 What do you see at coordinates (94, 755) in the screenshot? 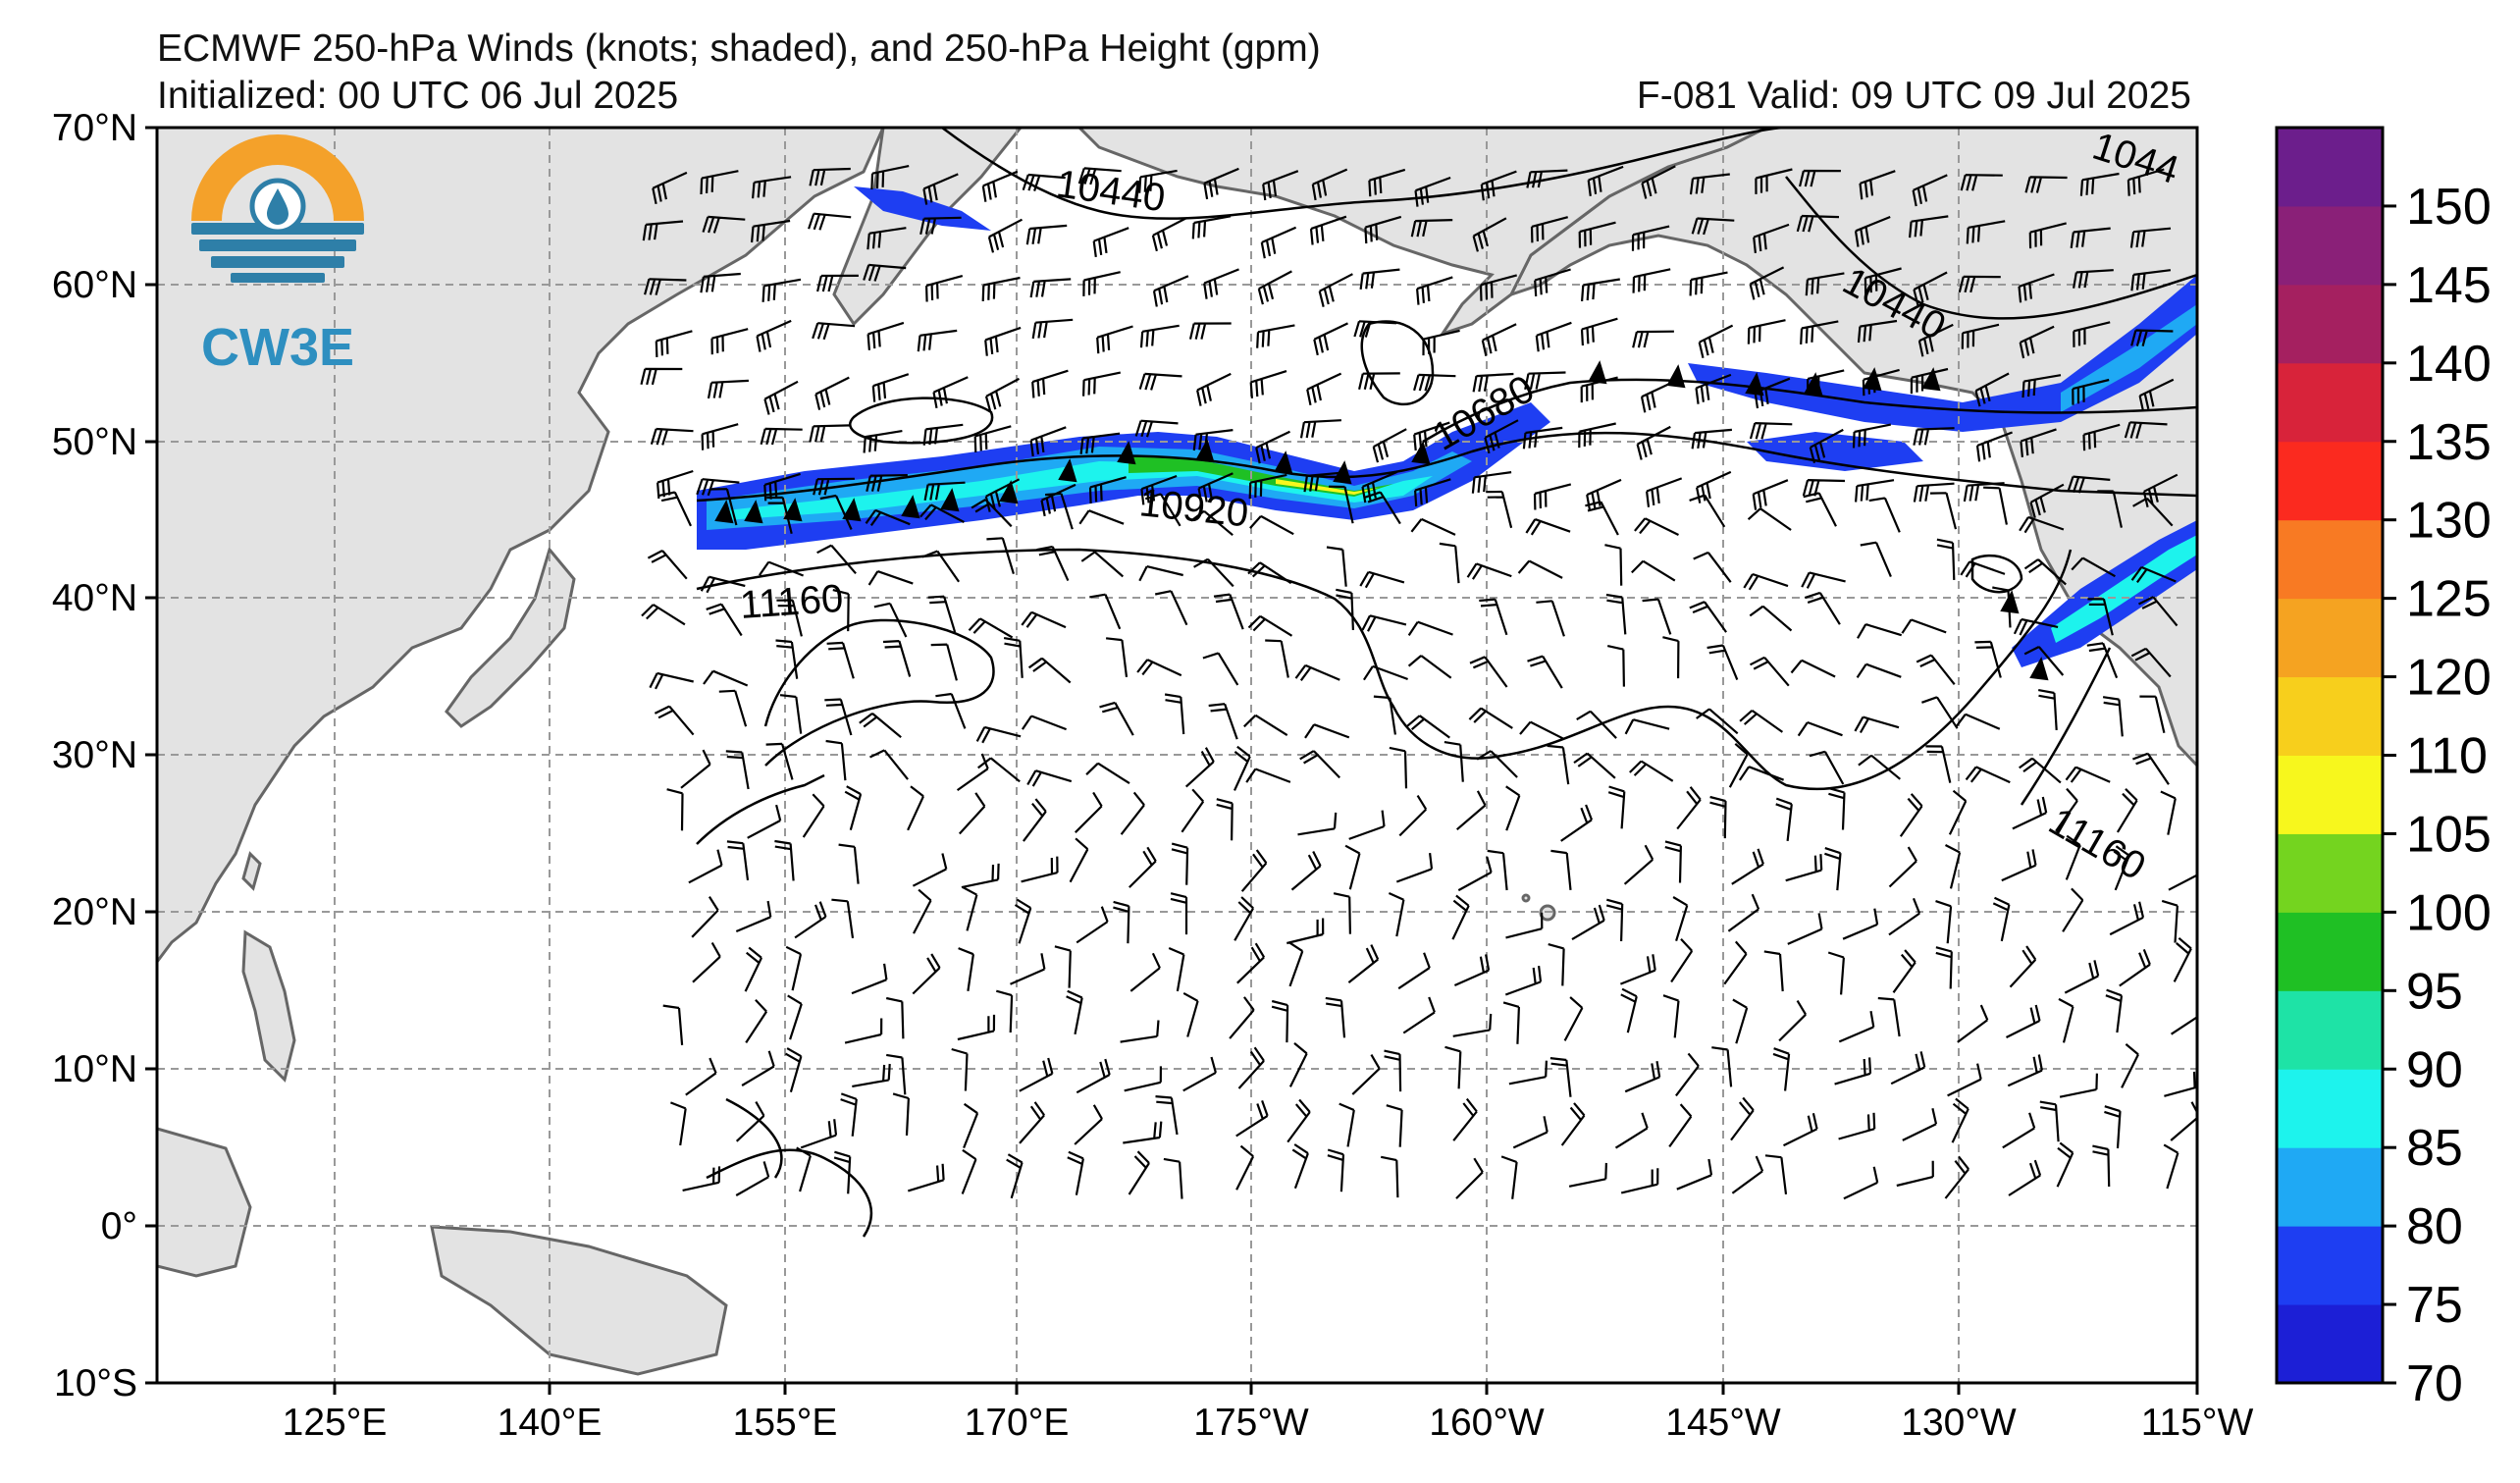
I see `lat-label: 30°N` at bounding box center [94, 755].